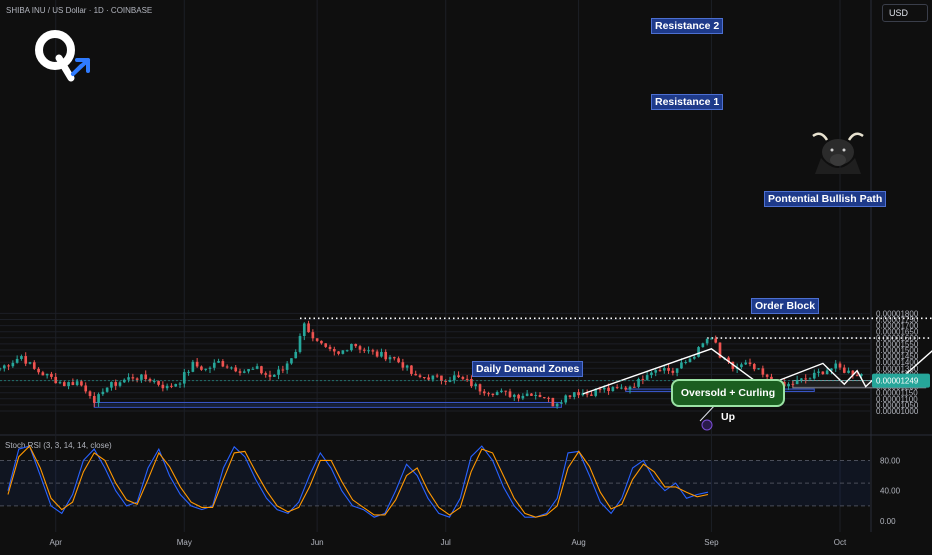 This screenshot has width=932, height=555. I want to click on y-tick-label: 0.00001800, so click(897, 313).